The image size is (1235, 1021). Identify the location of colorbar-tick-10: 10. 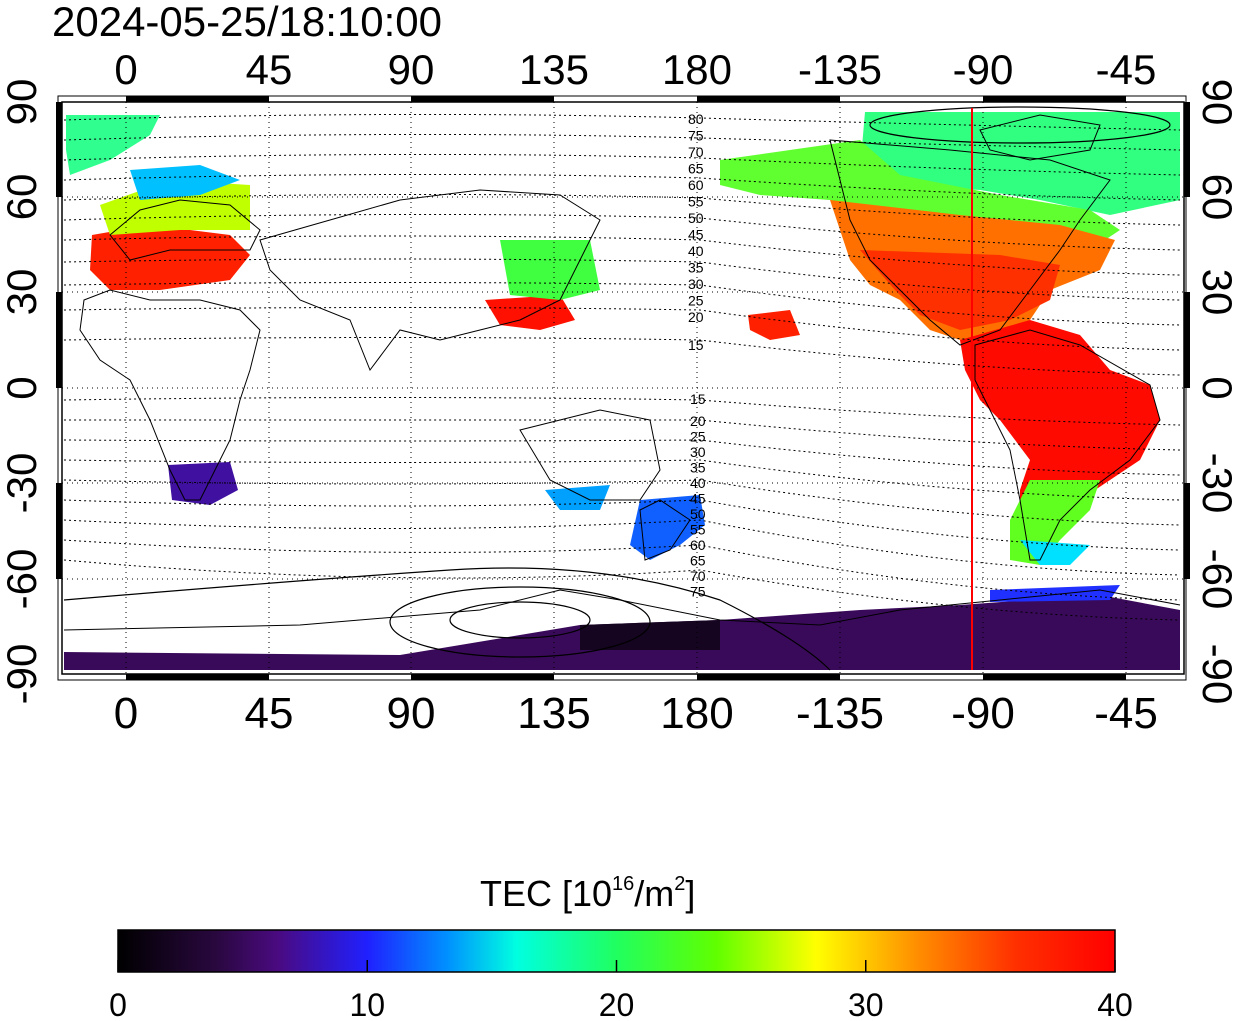
(367, 1004).